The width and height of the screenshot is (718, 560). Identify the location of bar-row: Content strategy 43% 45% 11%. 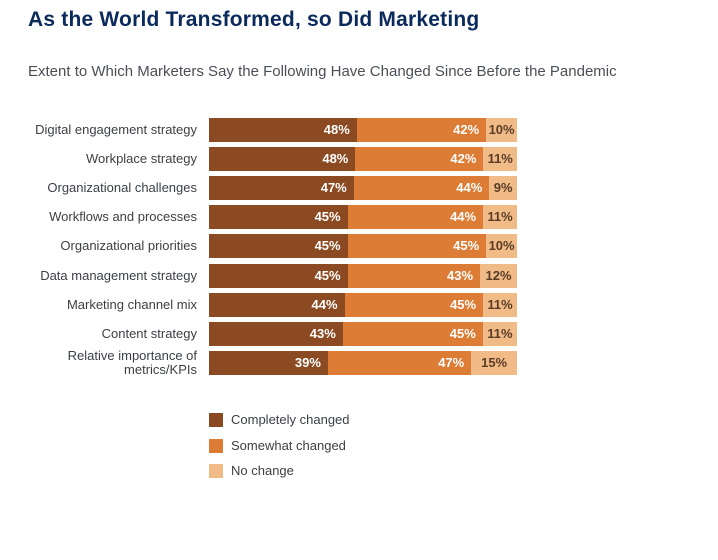
(359, 333).